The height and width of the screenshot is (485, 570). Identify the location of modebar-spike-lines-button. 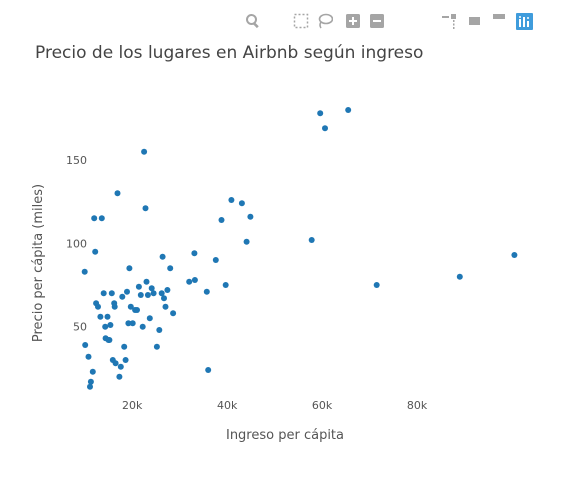
(448, 21).